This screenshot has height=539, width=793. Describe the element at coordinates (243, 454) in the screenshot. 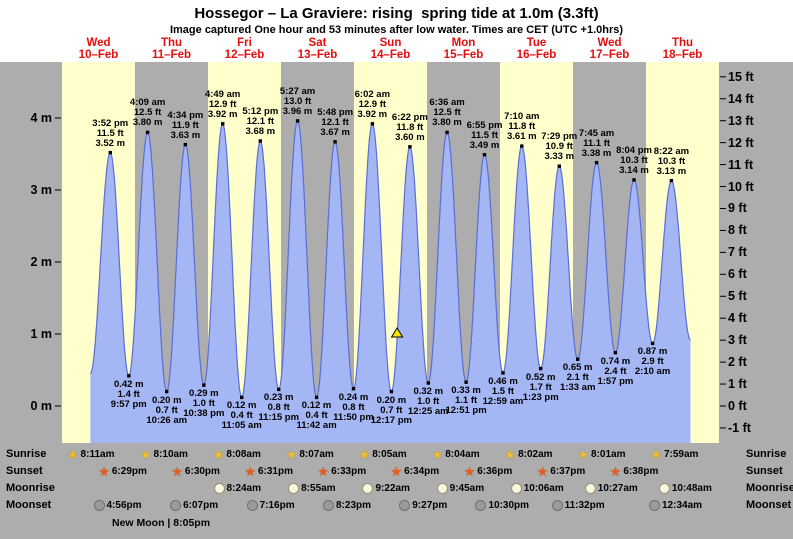

I see `sunrise-time: 8:08am` at that location.